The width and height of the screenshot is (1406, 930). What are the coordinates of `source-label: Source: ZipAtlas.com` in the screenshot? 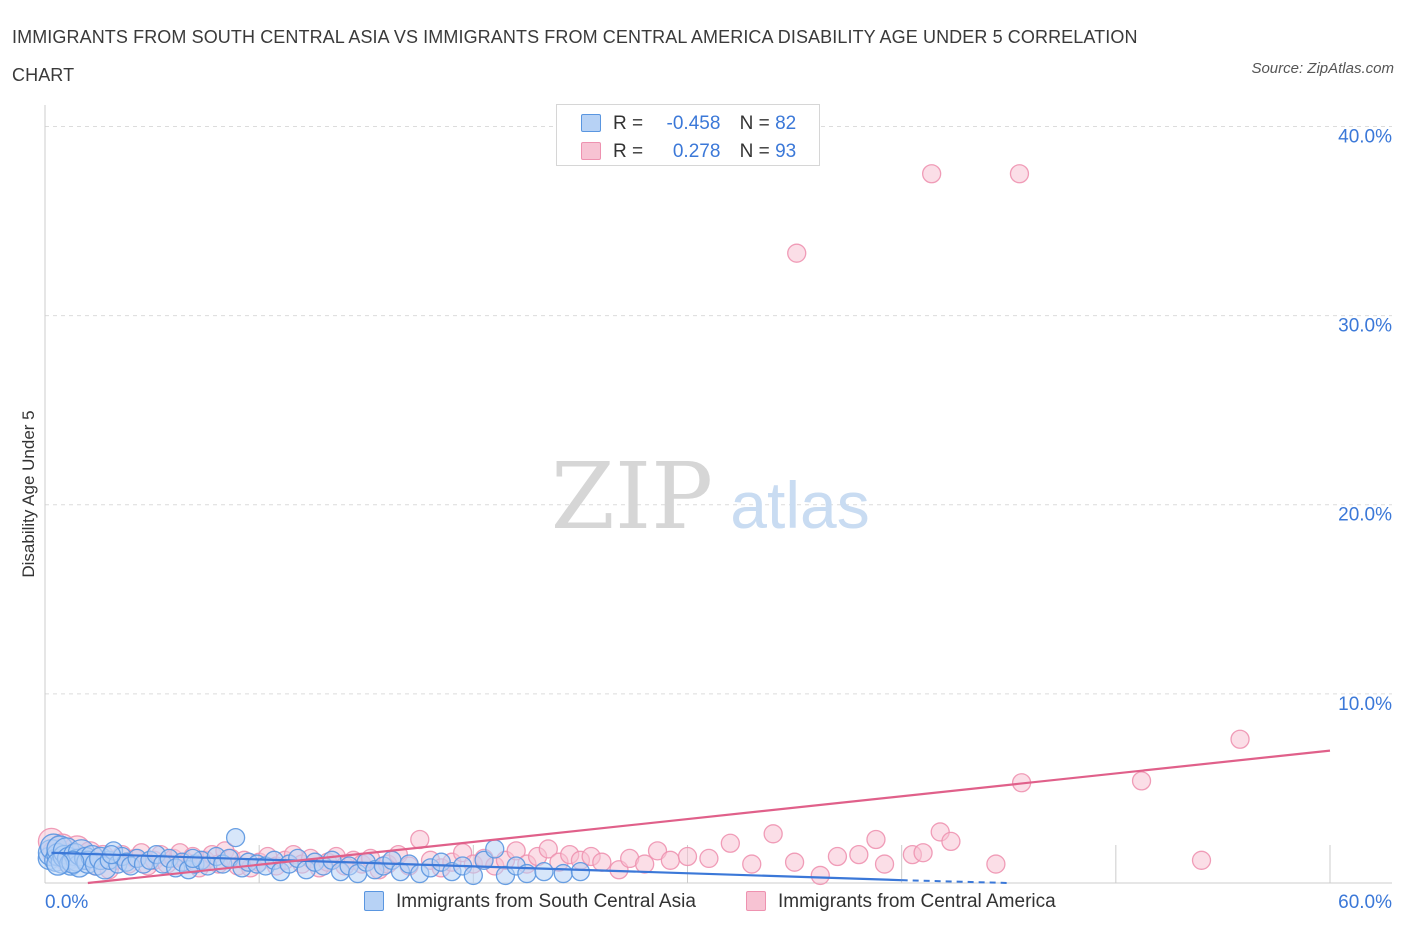 It's located at (1322, 68).